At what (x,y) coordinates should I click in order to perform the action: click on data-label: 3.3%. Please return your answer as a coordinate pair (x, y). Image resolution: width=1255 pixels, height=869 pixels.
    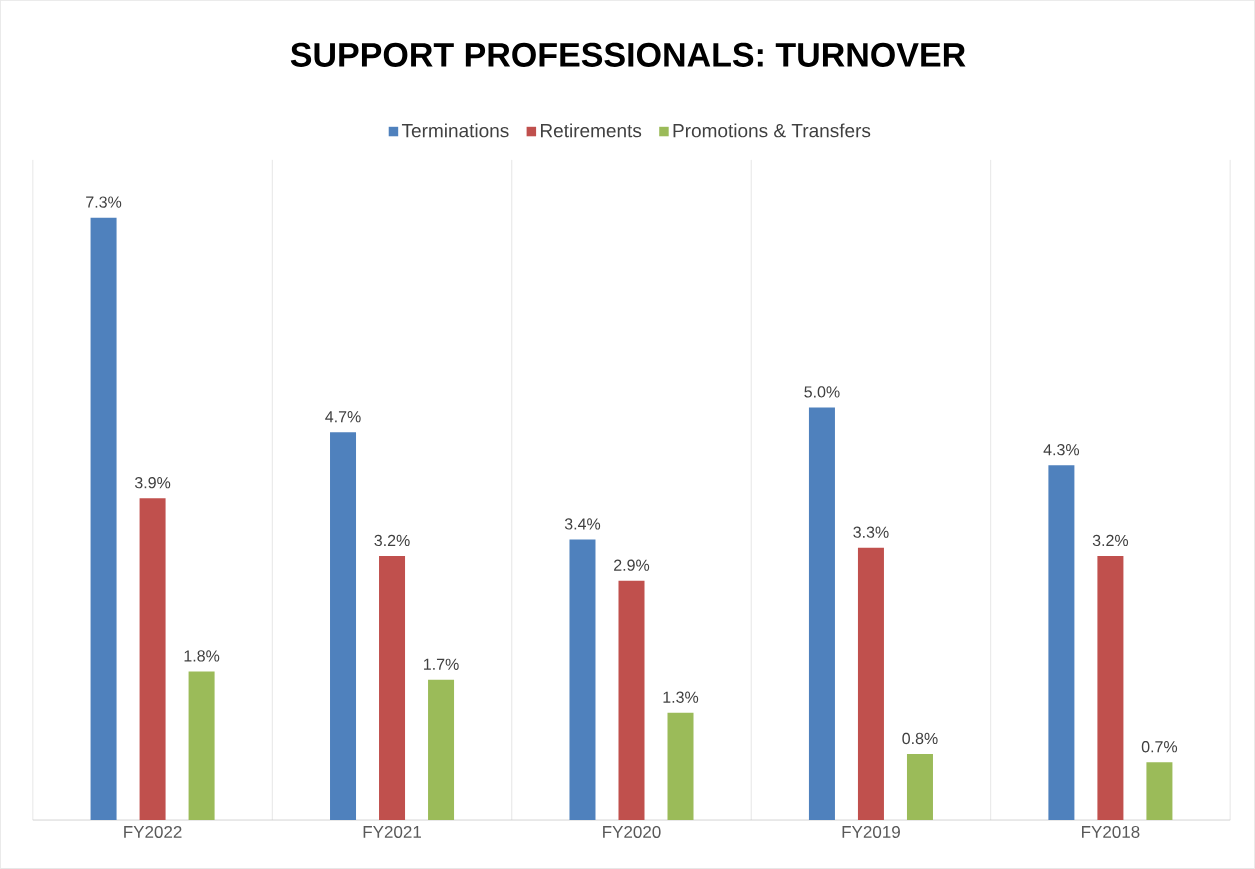
    Looking at the image, I should click on (871, 532).